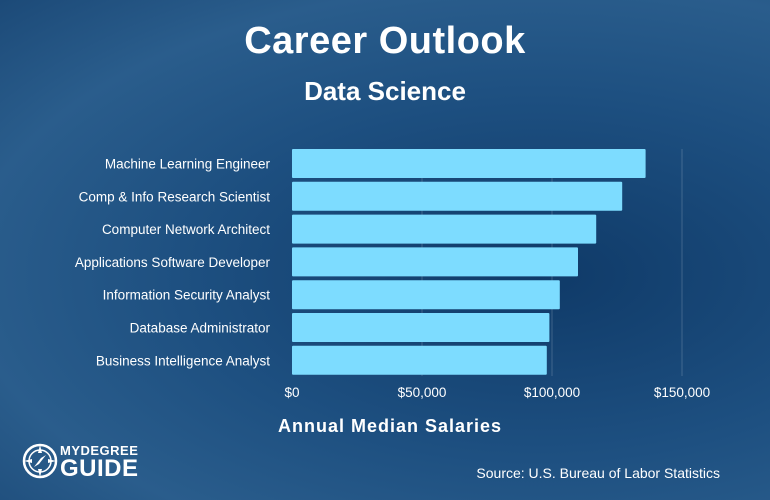 This screenshot has width=770, height=500. What do you see at coordinates (385, 41) in the screenshot?
I see `chart-title: Career Outlook` at bounding box center [385, 41].